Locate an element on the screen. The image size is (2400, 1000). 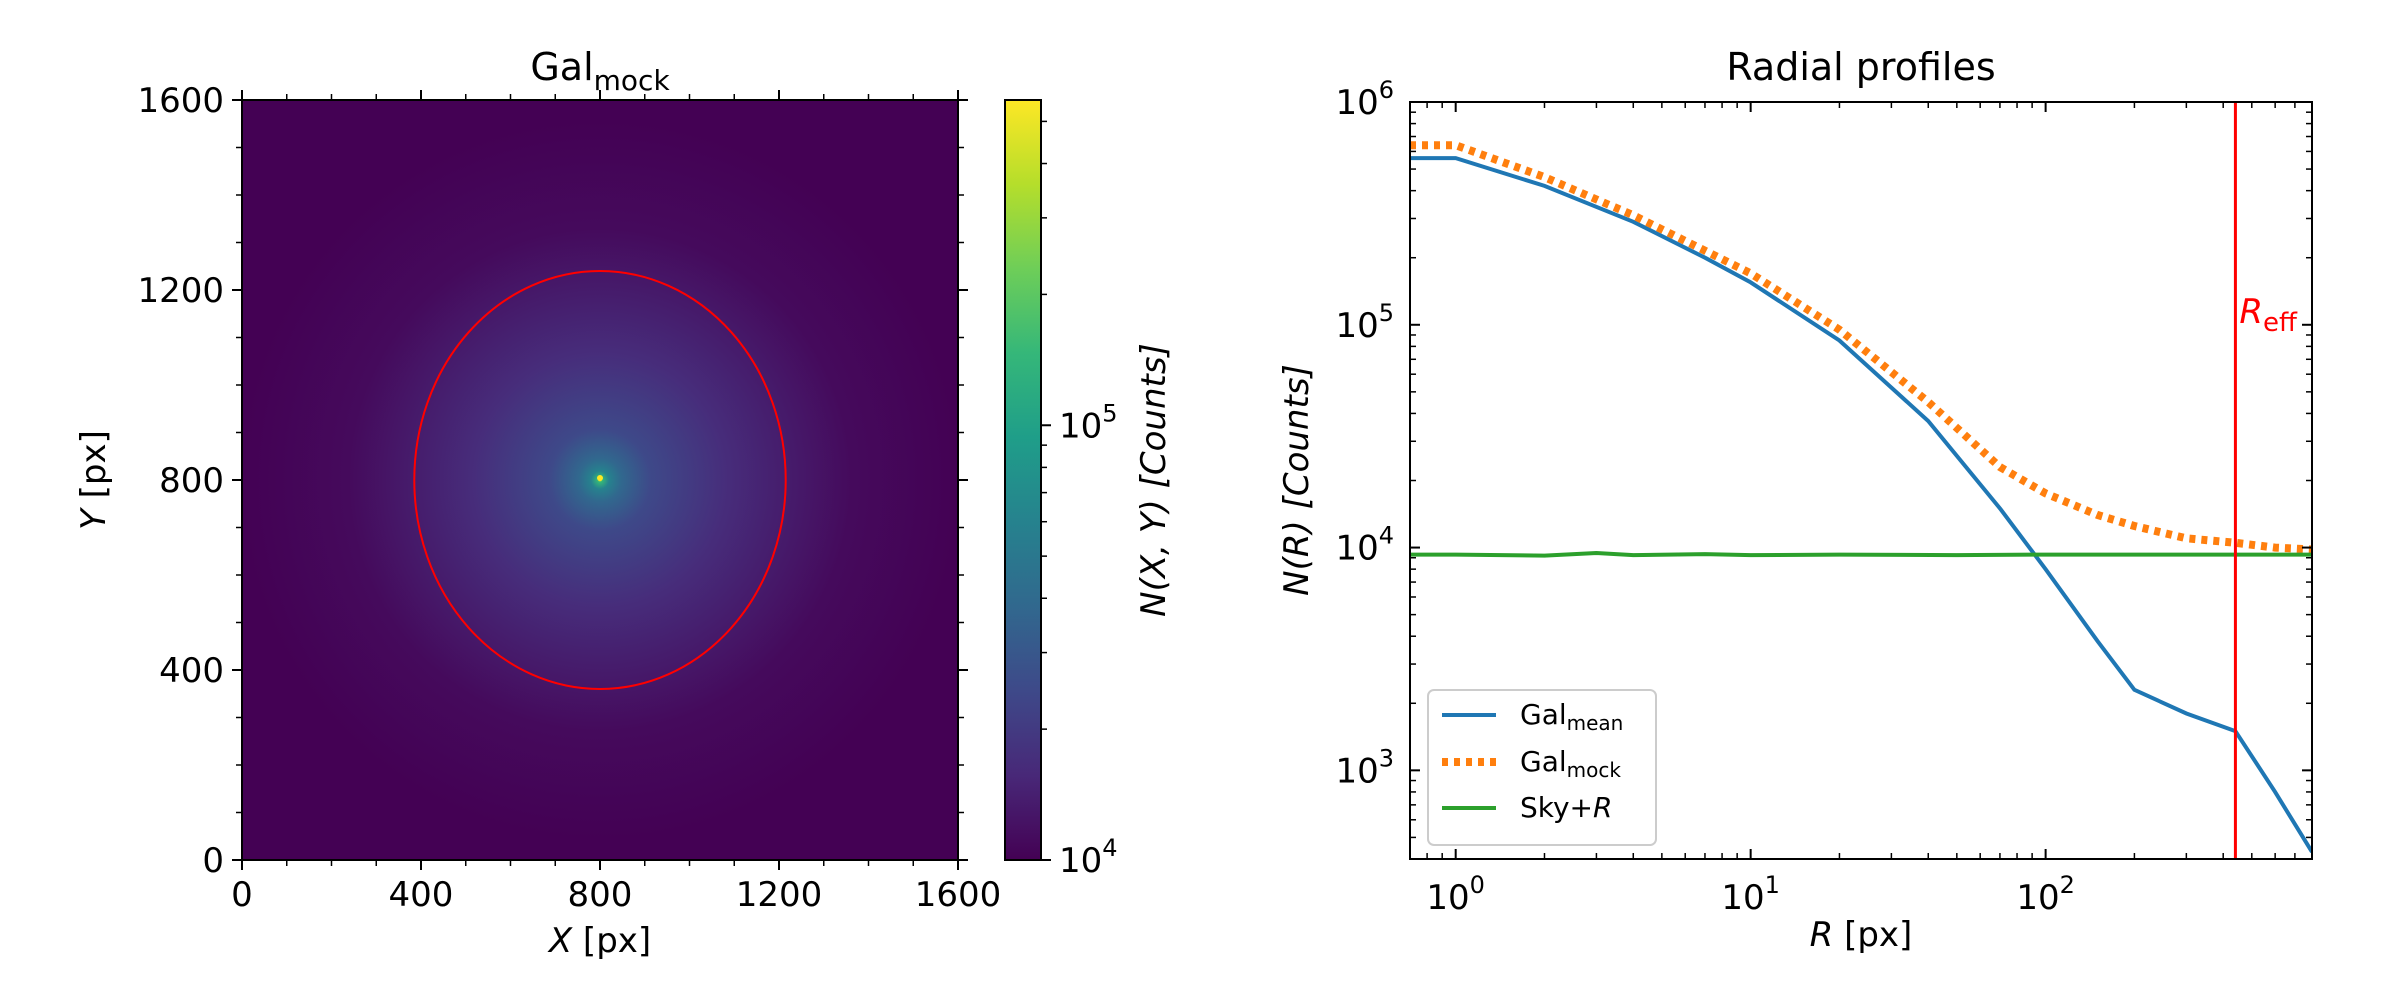
legend-gal-mean-sub: mean is located at coordinates (1595, 723).